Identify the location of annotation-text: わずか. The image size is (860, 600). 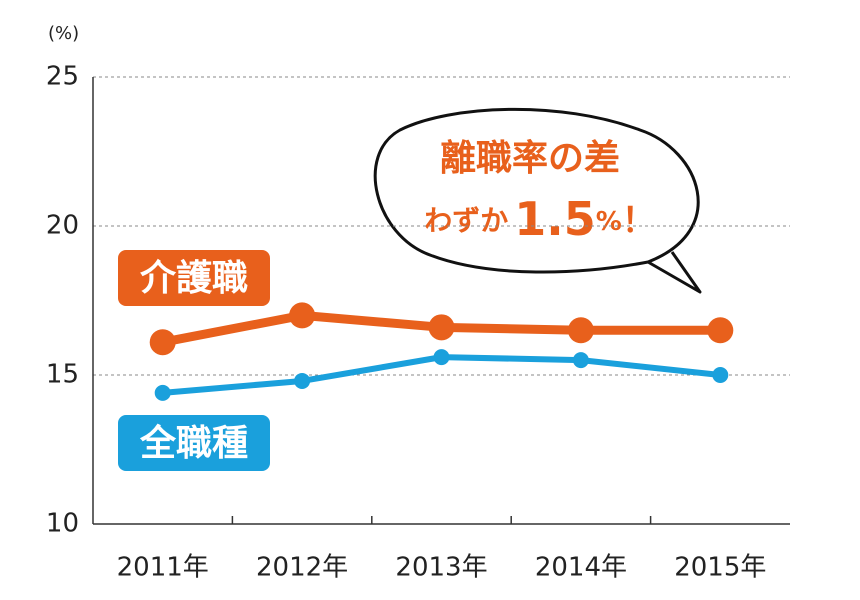
(466, 220).